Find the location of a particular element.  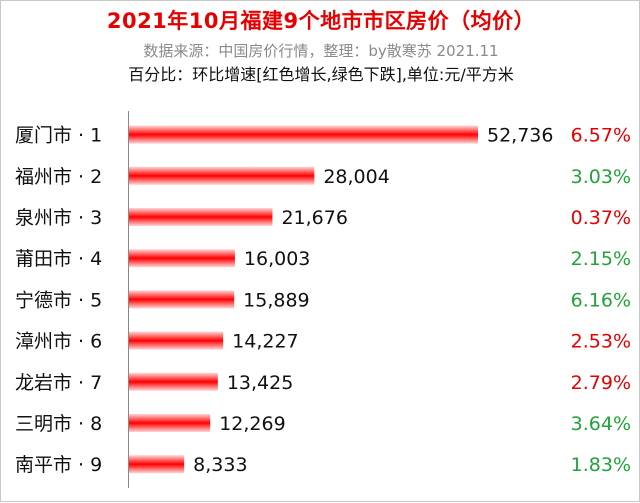

value-label: 12,269 is located at coordinates (252, 424).